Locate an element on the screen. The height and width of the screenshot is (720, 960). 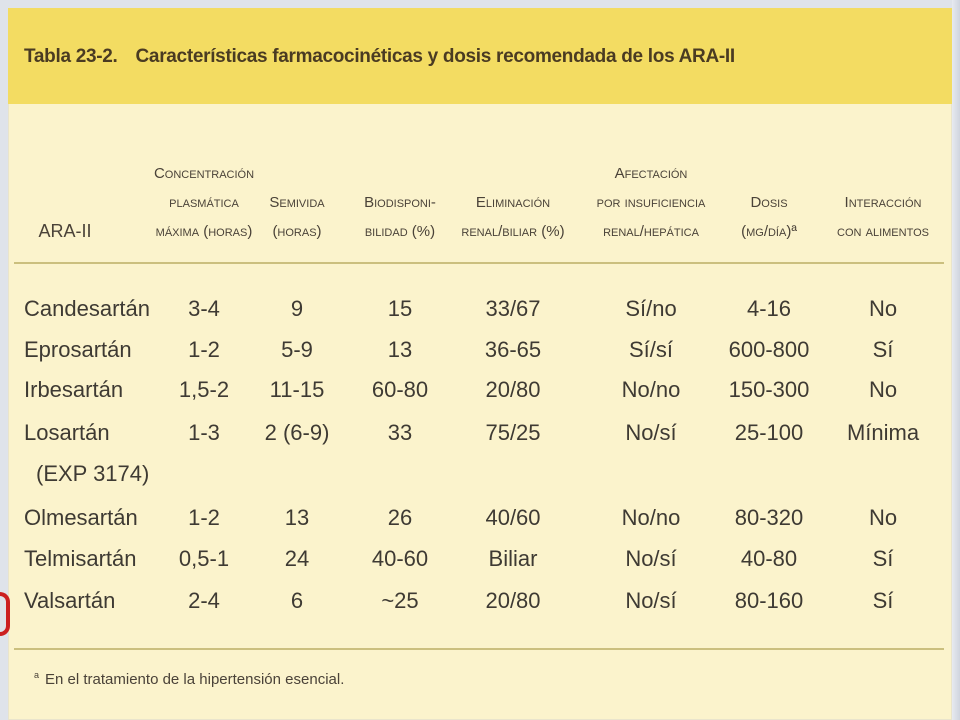
cell-cmax: 2-4 is located at coordinates (204, 600).